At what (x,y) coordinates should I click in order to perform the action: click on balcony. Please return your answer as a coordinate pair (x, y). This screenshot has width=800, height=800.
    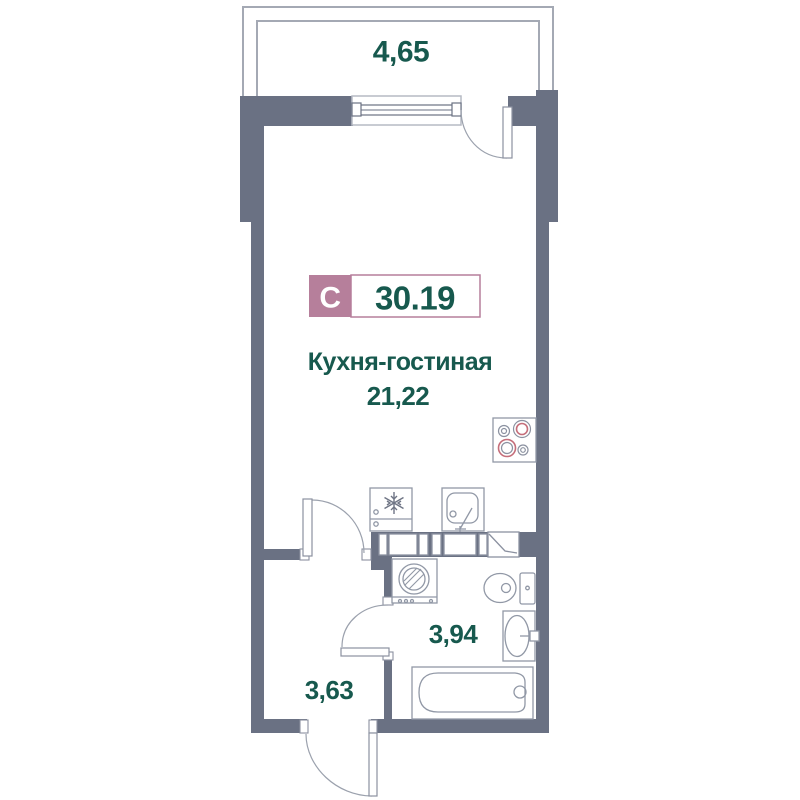
    Looking at the image, I should click on (398, 51).